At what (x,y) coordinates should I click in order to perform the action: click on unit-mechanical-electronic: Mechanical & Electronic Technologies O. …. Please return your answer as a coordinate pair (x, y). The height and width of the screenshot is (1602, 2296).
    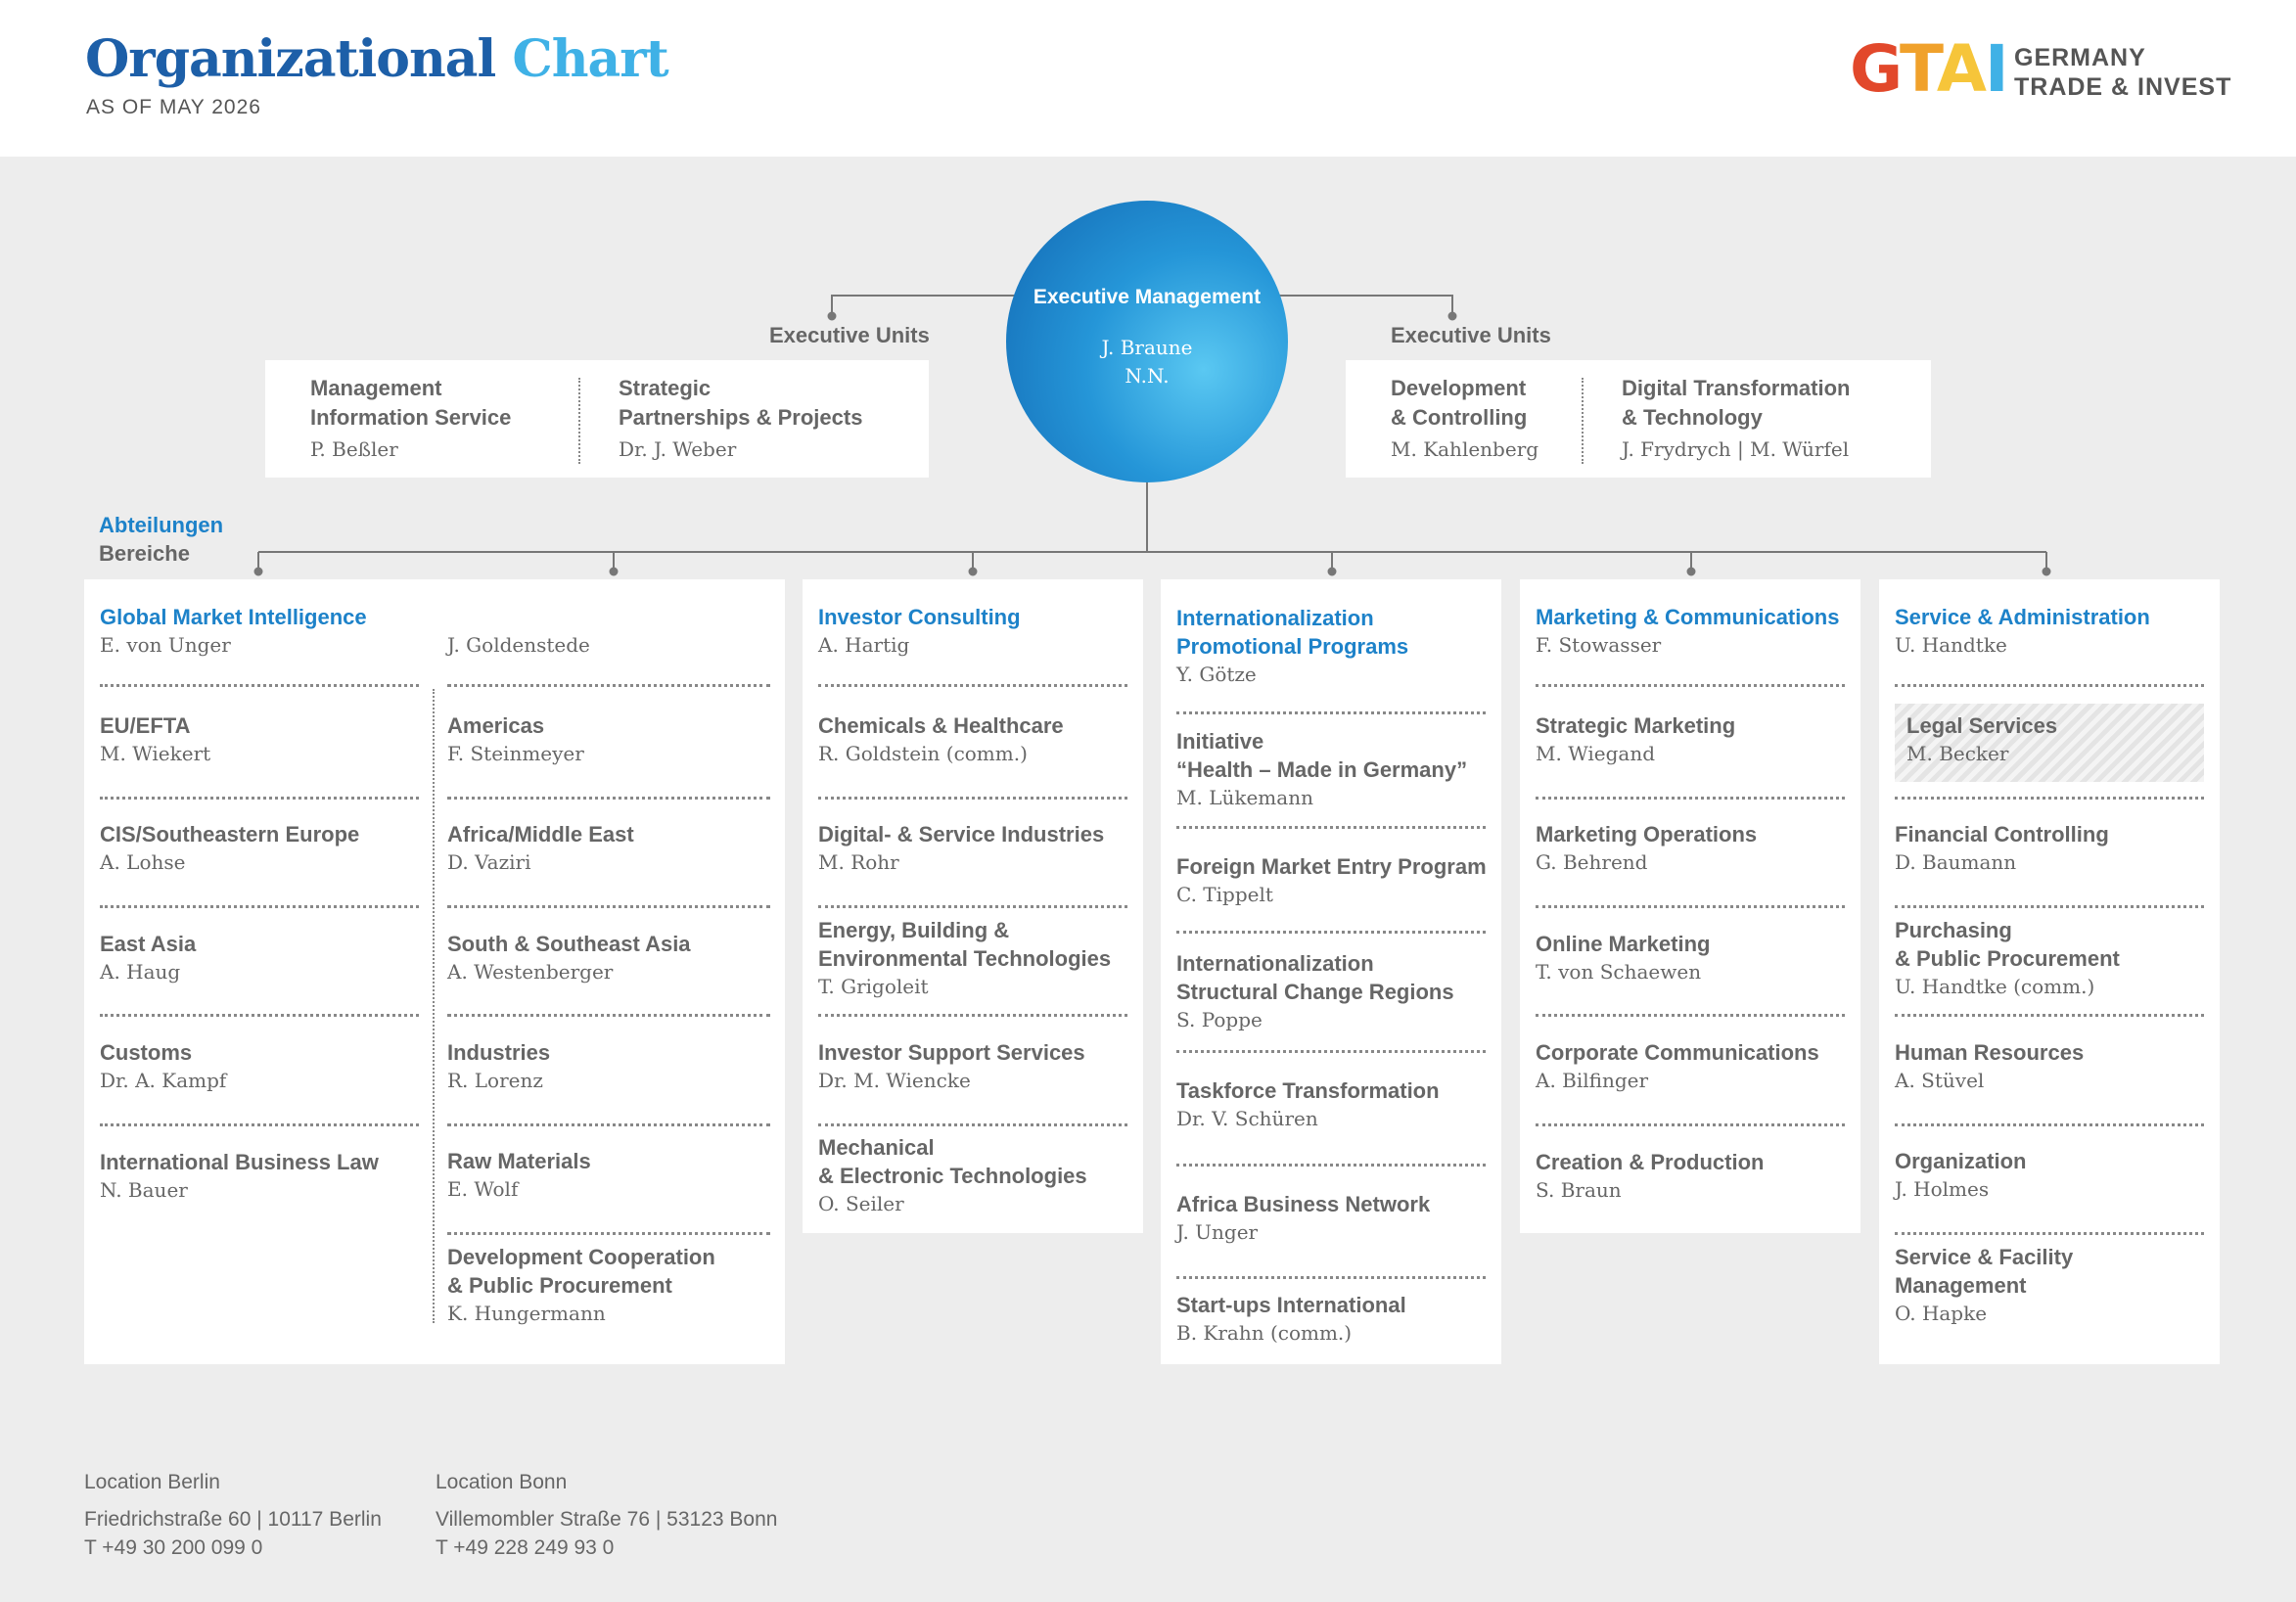
    Looking at the image, I should click on (952, 1175).